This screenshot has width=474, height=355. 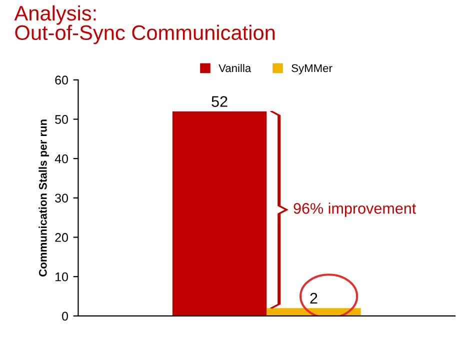 What do you see at coordinates (314, 298) in the screenshot?
I see `data-label: 2` at bounding box center [314, 298].